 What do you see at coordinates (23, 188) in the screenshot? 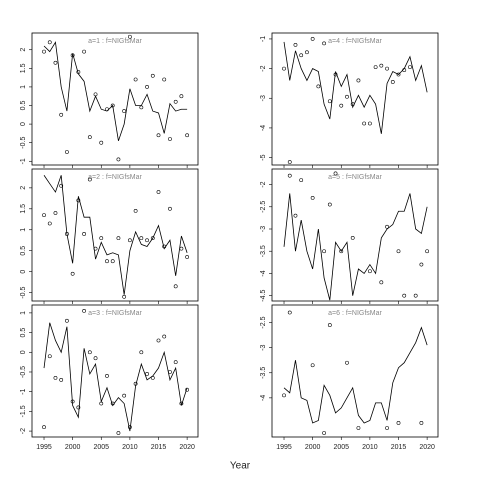
I see `y-tick-label: 2` at bounding box center [23, 188].